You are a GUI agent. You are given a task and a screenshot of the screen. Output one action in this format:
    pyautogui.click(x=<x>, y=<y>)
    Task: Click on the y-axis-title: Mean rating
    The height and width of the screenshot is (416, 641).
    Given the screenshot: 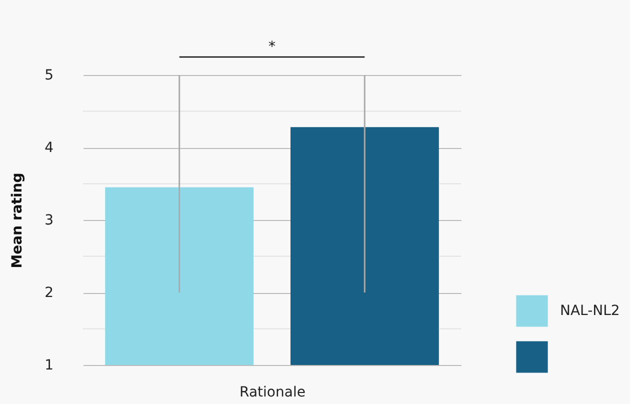 What is the action you would take?
    pyautogui.click(x=18, y=220)
    